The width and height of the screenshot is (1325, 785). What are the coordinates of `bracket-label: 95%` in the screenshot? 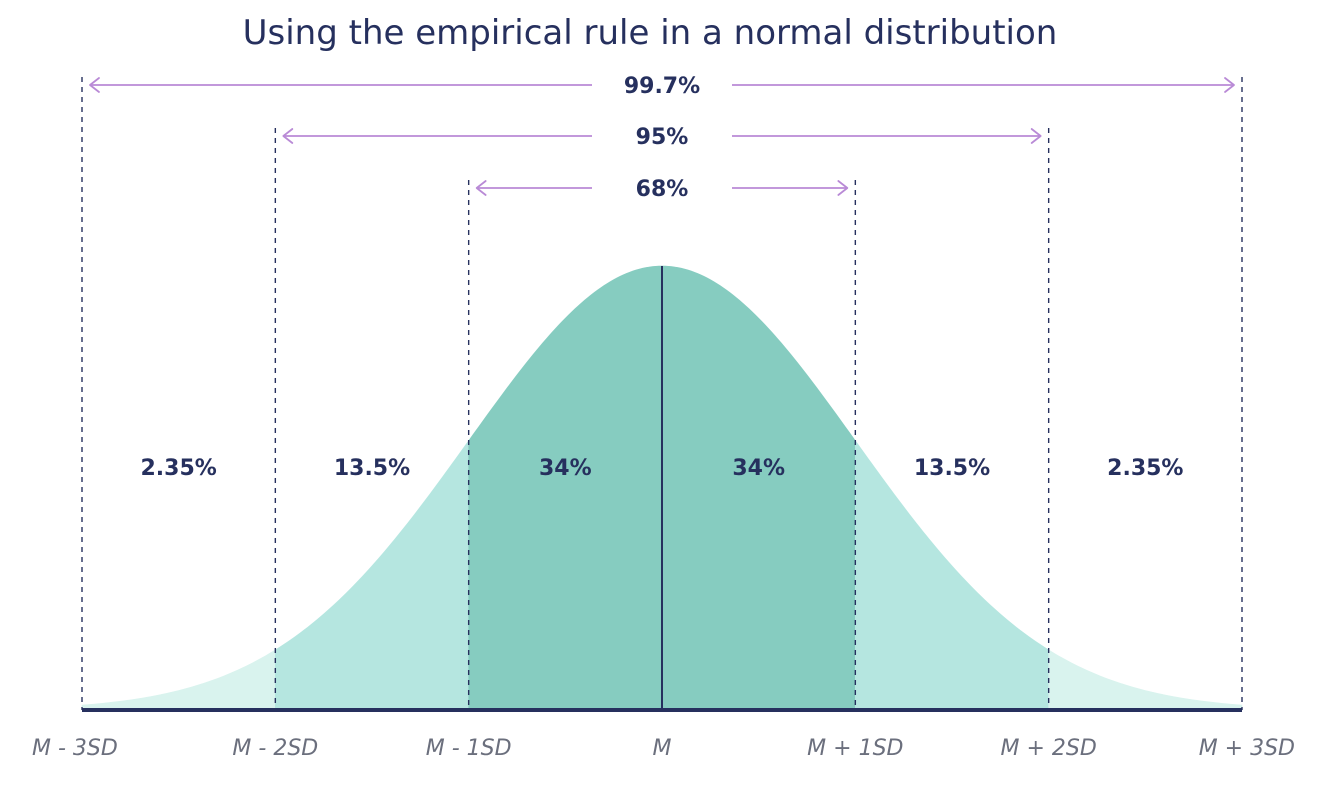 It's located at (662, 137).